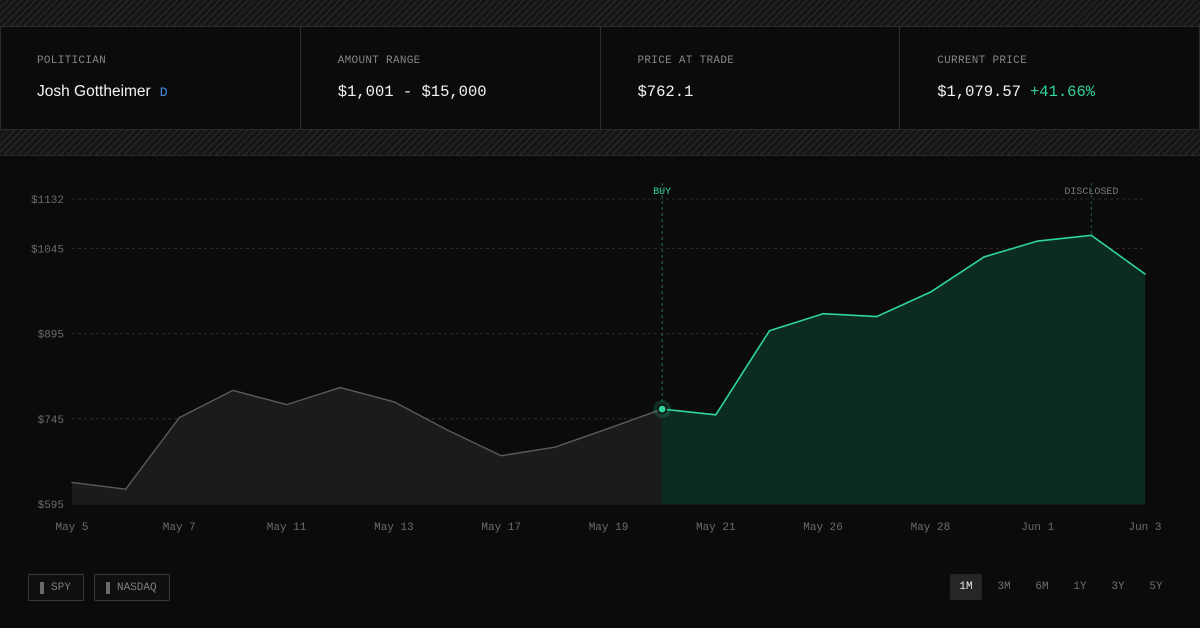  What do you see at coordinates (1062, 92) in the screenshot?
I see `price-change-percent: +41.66%` at bounding box center [1062, 92].